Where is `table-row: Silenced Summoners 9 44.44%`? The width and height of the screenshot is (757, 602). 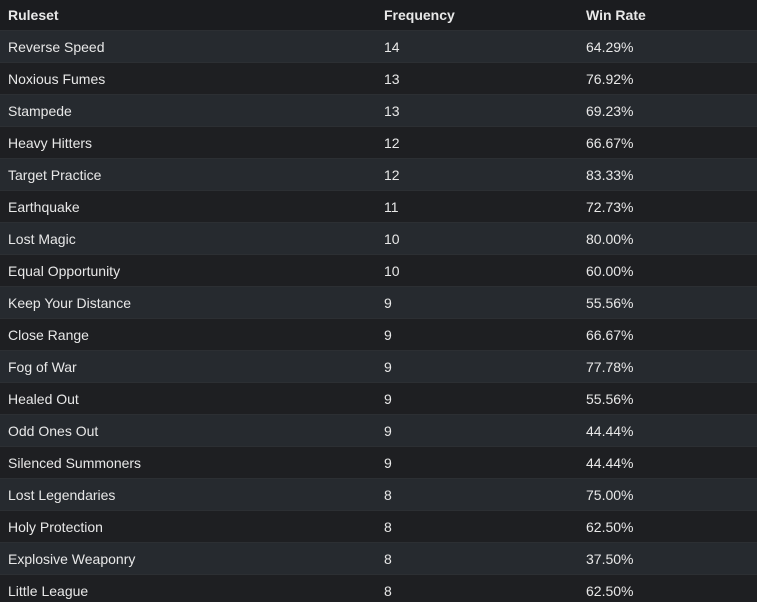 table-row: Silenced Summoners 9 44.44% is located at coordinates (378, 462).